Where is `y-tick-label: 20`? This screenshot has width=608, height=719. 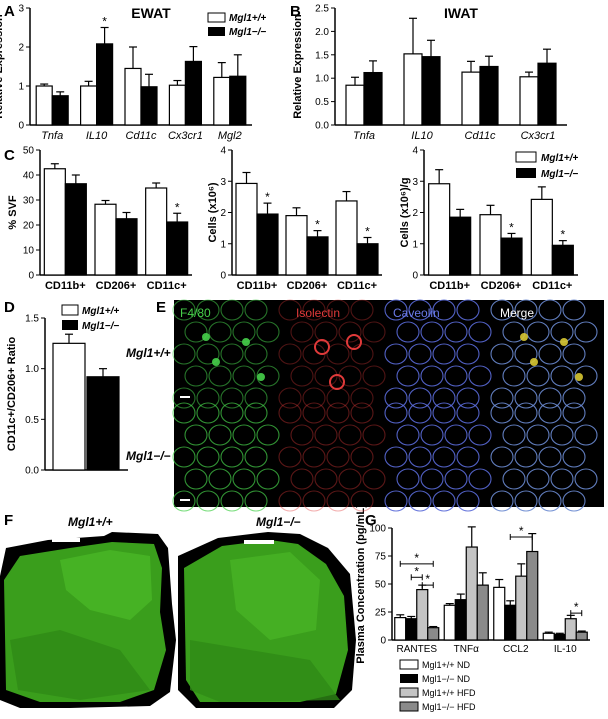
y-tick-label: 20 is located at coordinates (29, 226).